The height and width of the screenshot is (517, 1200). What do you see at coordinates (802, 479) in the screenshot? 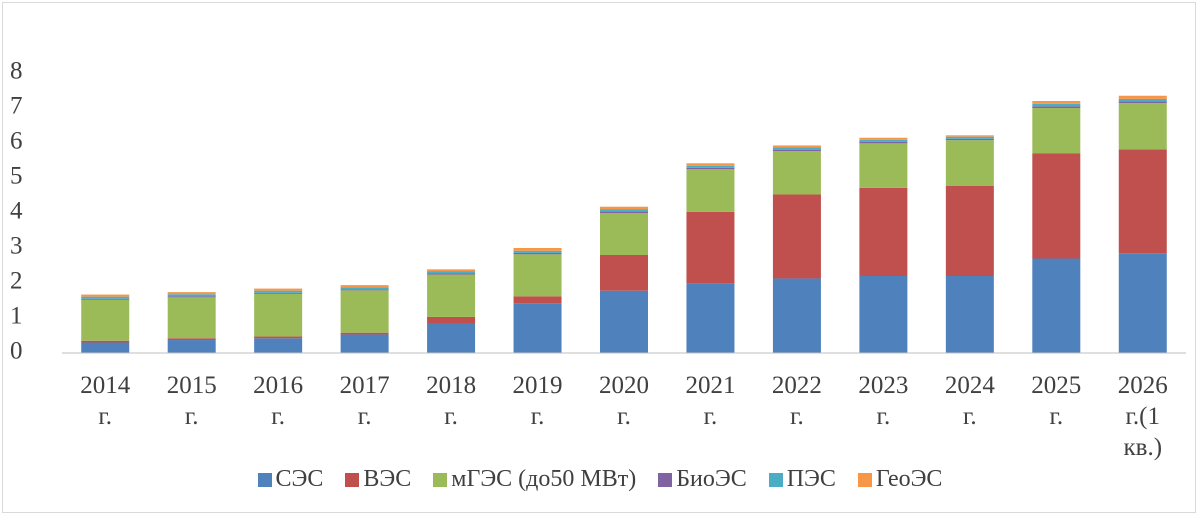
I see `legend-item: ПЭС` at bounding box center [802, 479].